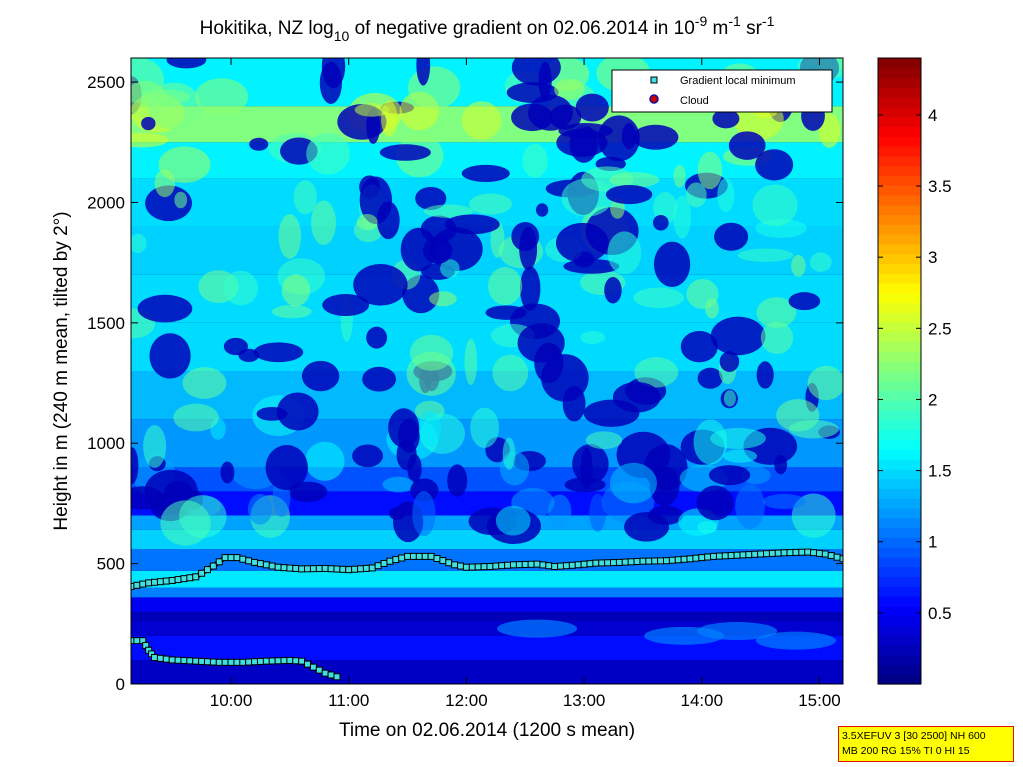  I want to click on colorbar-tick-label: 1.5, so click(940, 471).